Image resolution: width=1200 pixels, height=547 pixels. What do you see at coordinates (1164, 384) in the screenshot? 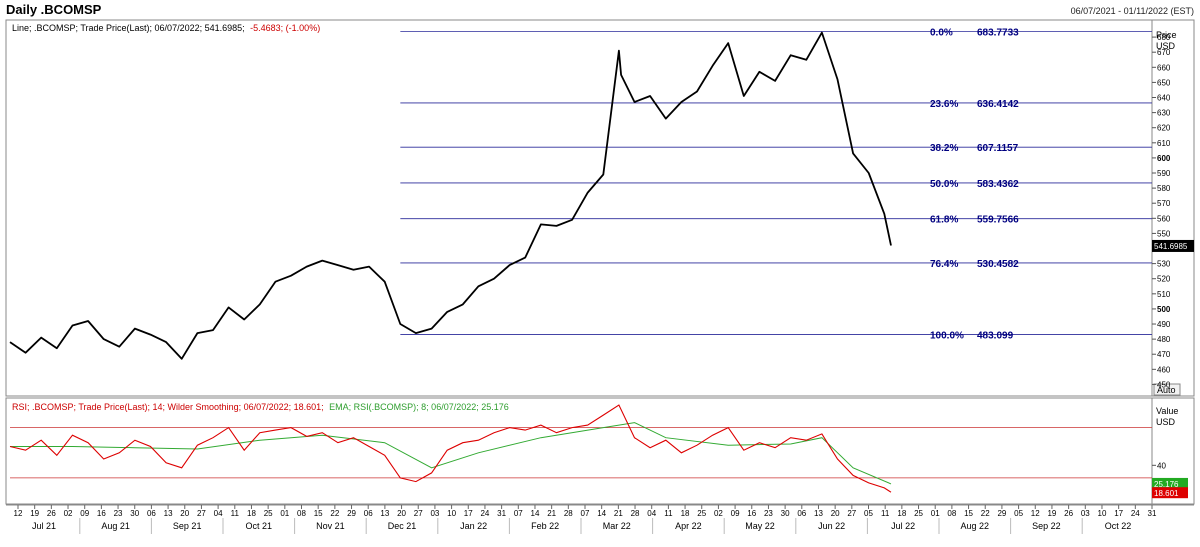
I see `price-tick-label: 450` at bounding box center [1164, 384].